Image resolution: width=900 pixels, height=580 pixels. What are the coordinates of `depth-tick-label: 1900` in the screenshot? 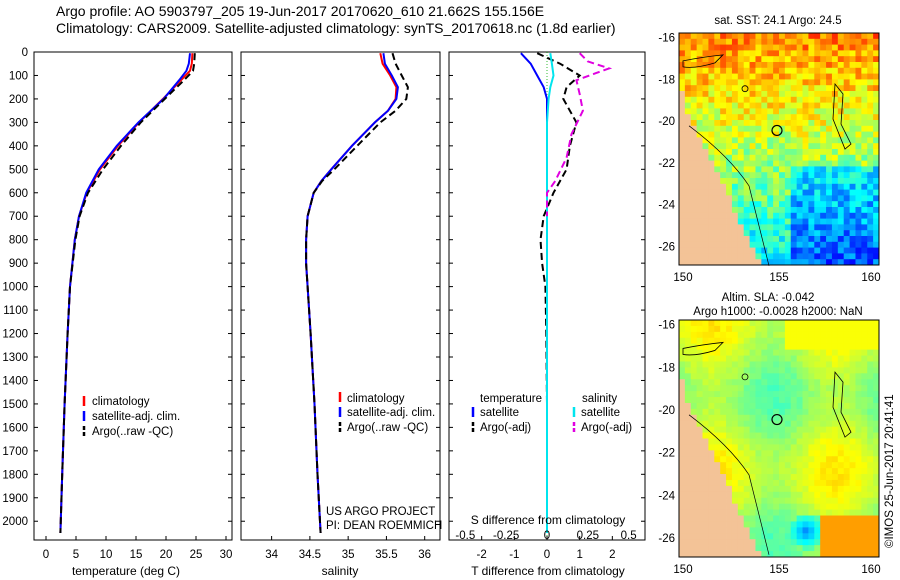 It's located at (15, 499).